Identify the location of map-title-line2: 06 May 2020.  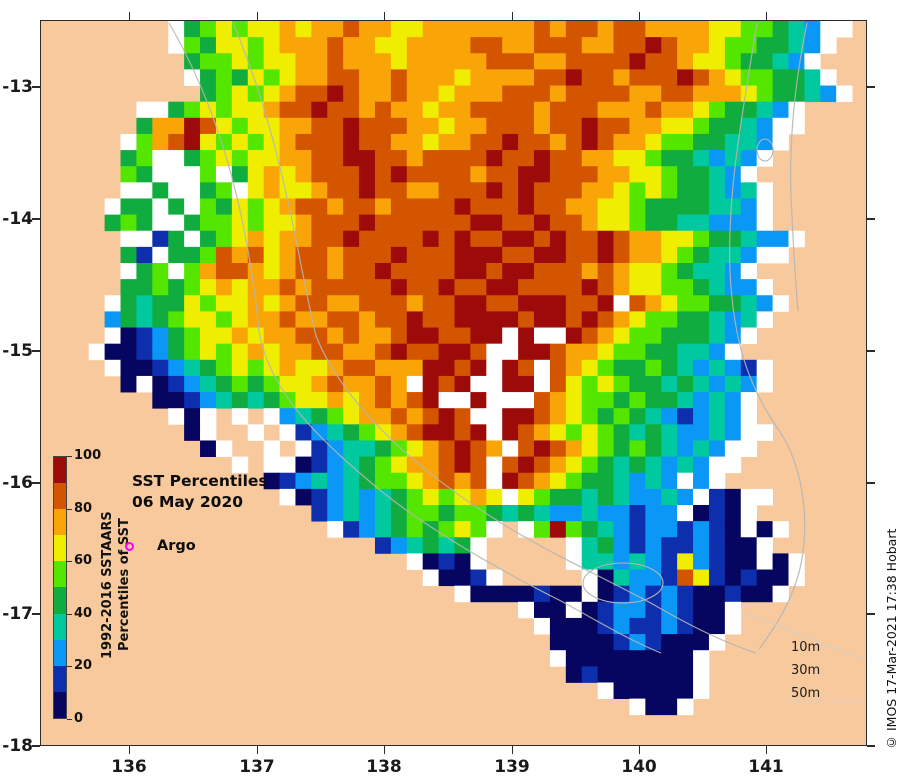
(188, 502).